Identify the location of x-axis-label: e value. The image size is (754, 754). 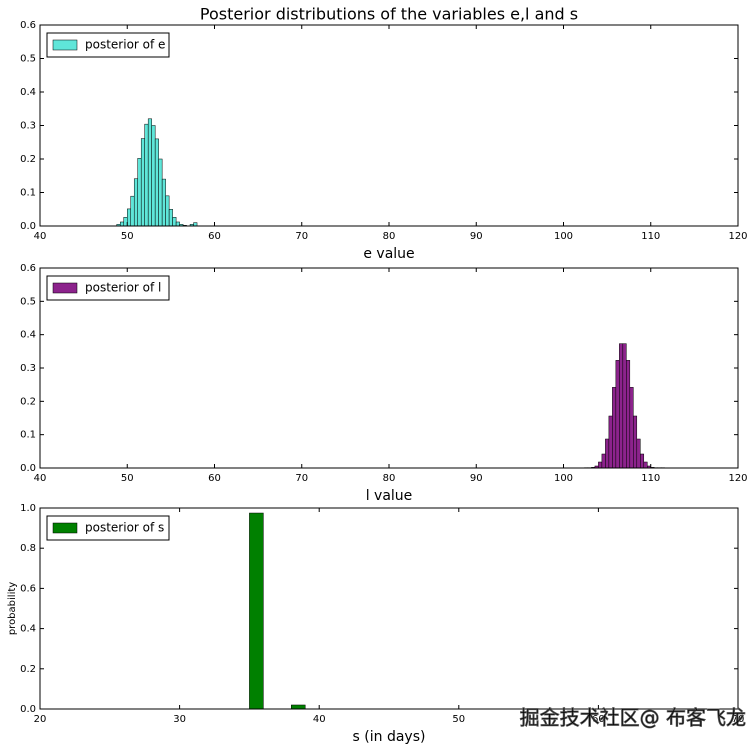
(388, 254).